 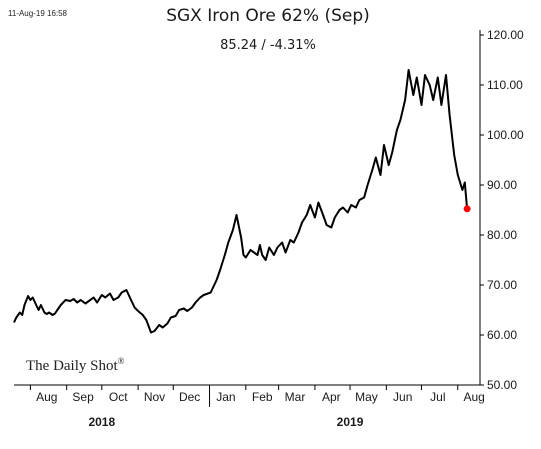 What do you see at coordinates (268, 16) in the screenshot?
I see `chart-title: SGX Iron Ore 62% (Sep)` at bounding box center [268, 16].